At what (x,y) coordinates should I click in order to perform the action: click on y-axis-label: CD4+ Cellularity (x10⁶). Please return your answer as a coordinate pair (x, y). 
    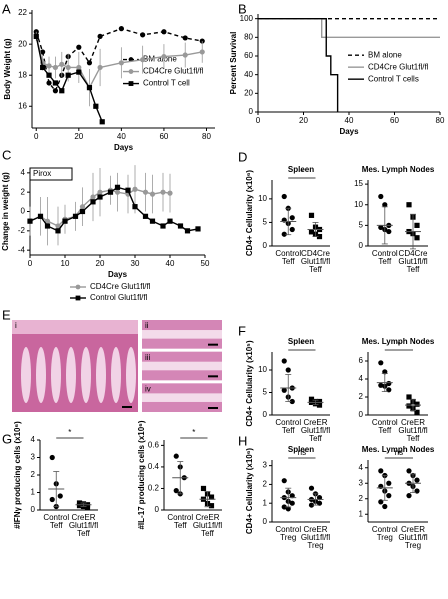
    Looking at the image, I should click on (249, 213).